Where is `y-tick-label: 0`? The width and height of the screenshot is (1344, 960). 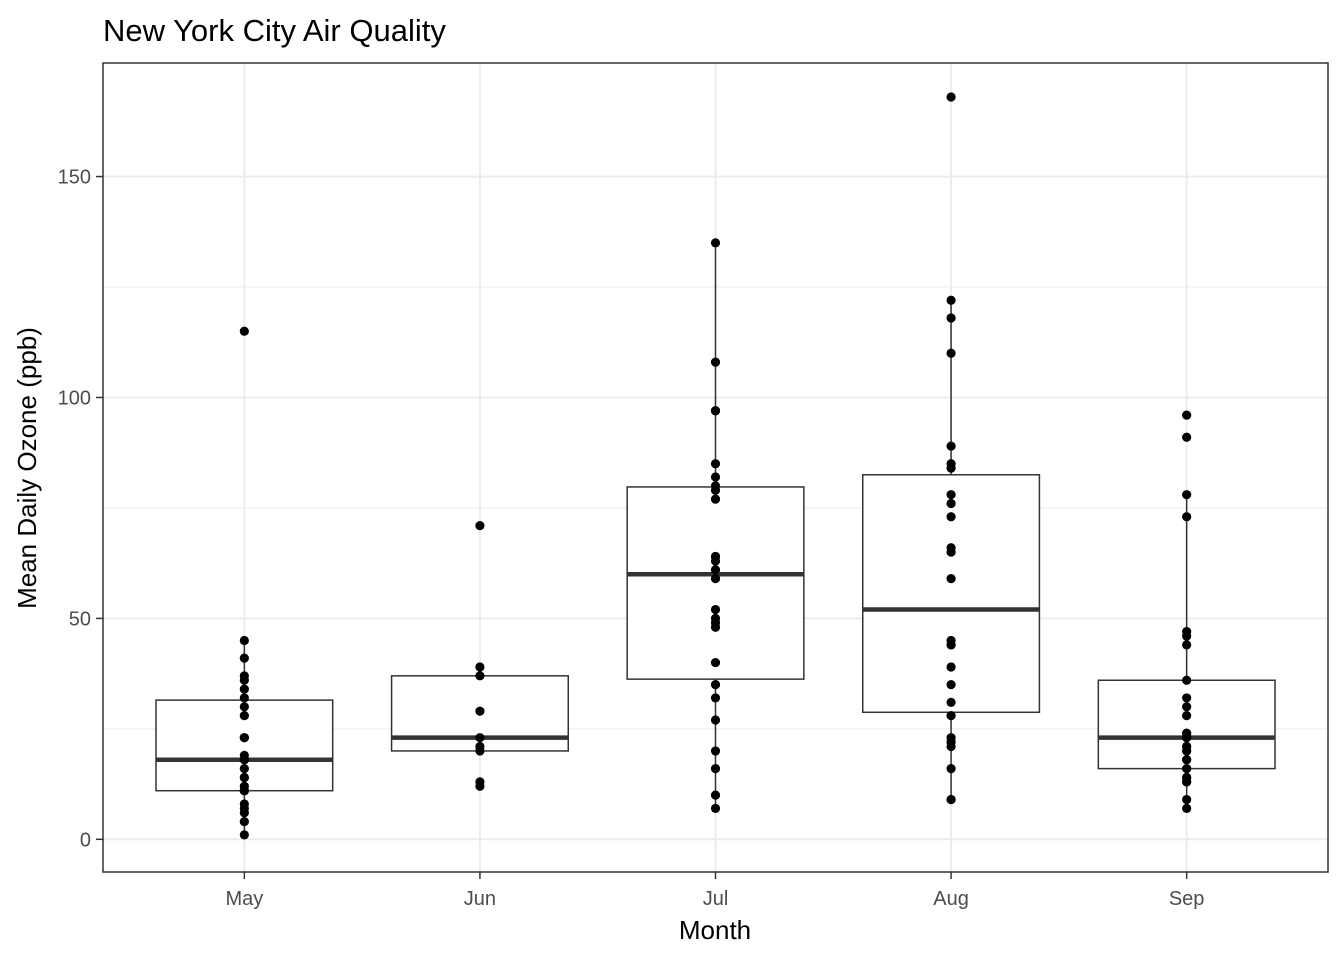 y-tick-label: 0 is located at coordinates (85, 840).